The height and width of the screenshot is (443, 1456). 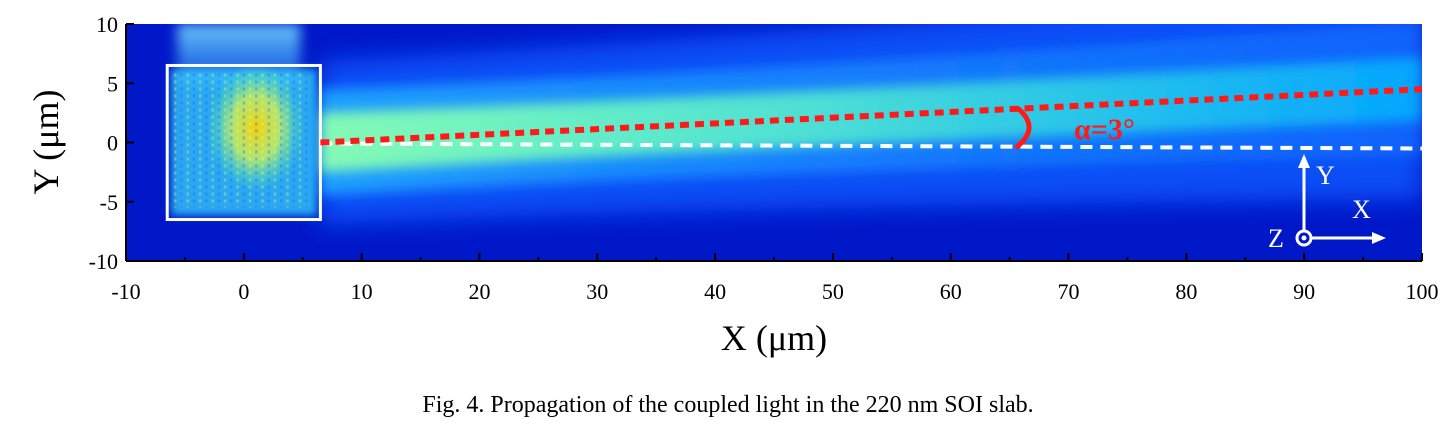 What do you see at coordinates (243, 291) in the screenshot?
I see `x-tick-label: 0` at bounding box center [243, 291].